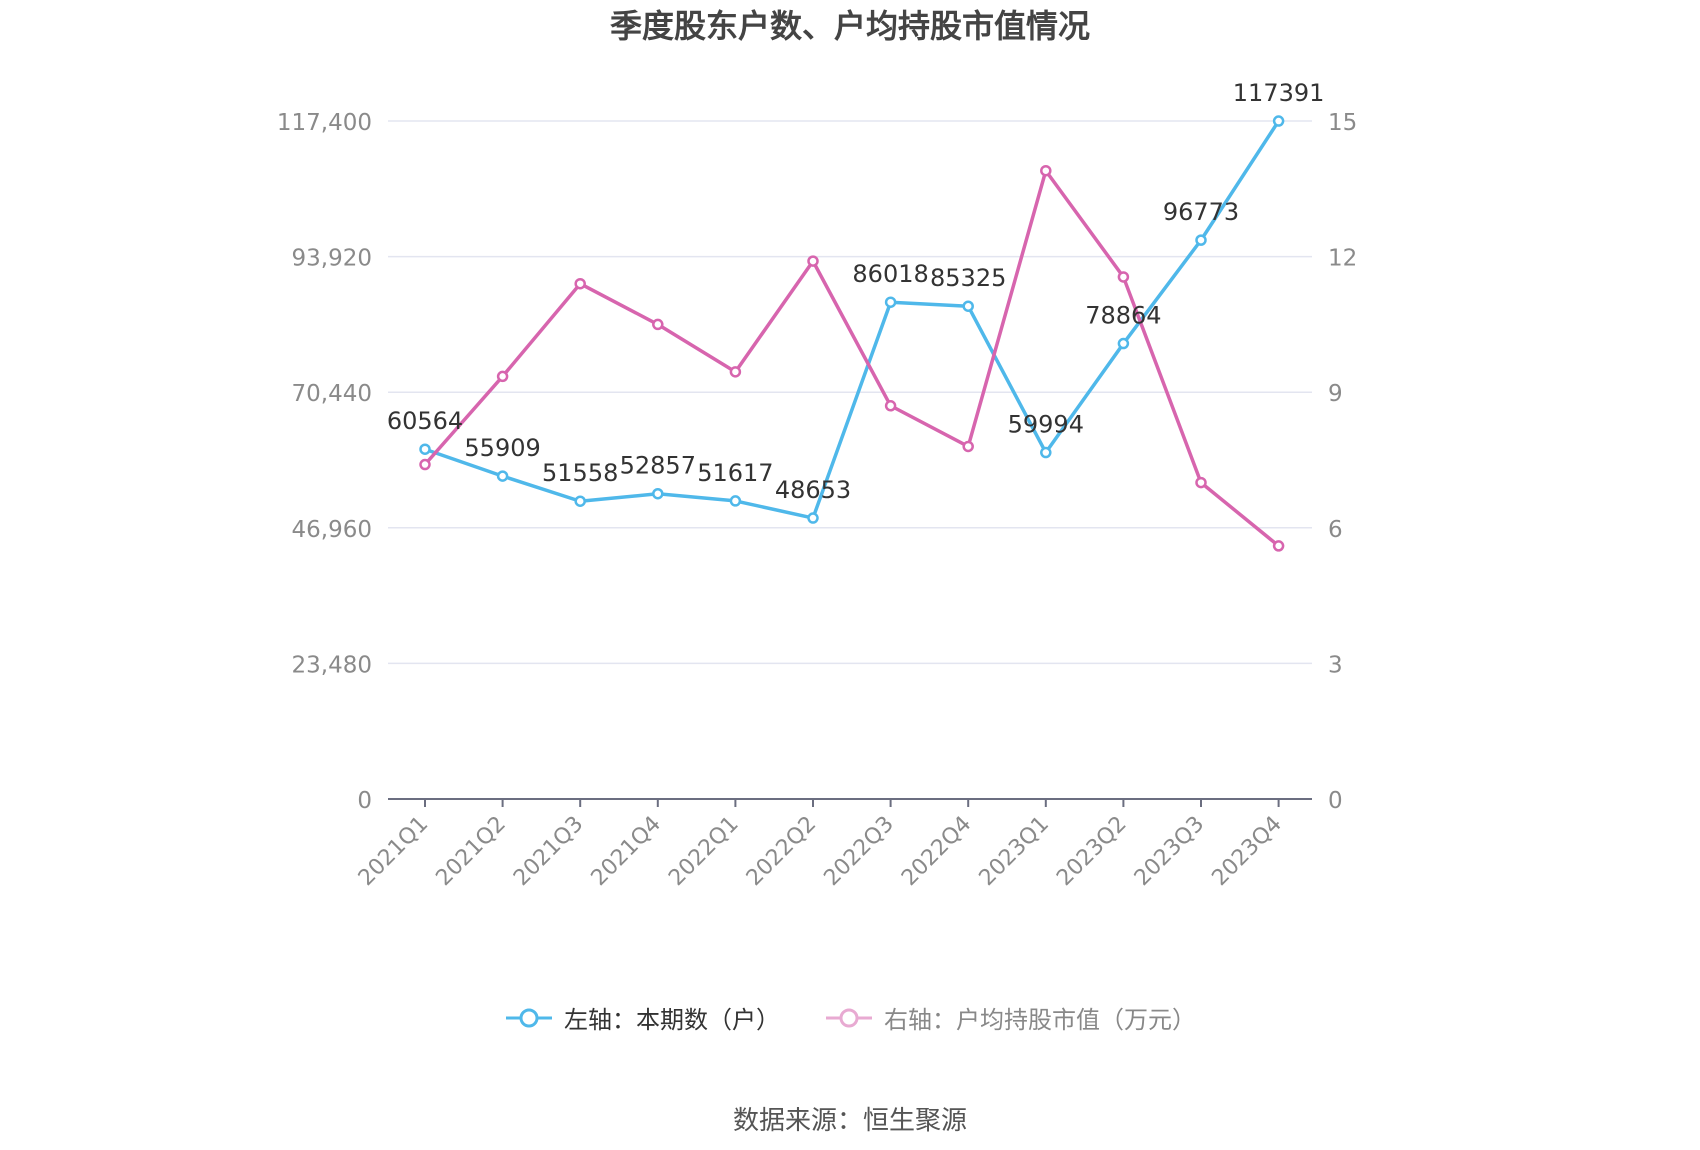  I want to click on x-axis-category-label: 2022Q4, so click(936, 851).